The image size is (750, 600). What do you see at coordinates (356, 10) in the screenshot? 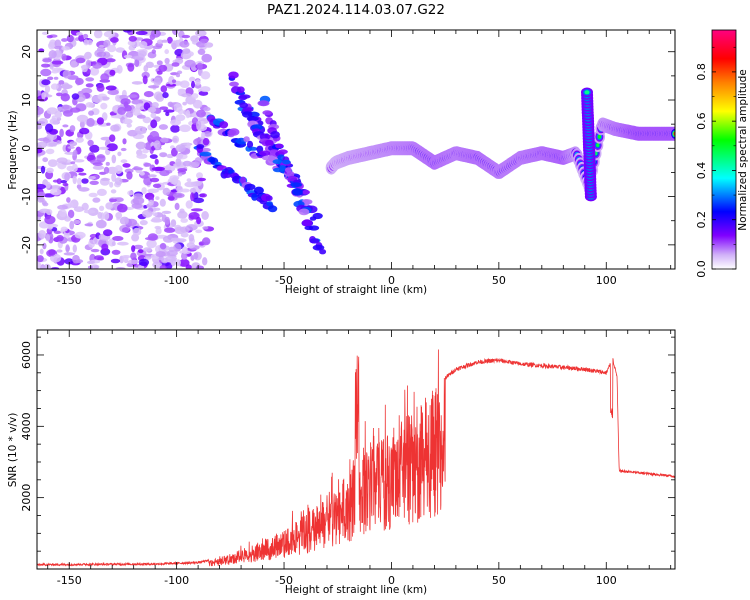
I see `chart-title: PAZ1.2024.114.03.07.G22` at bounding box center [356, 10].